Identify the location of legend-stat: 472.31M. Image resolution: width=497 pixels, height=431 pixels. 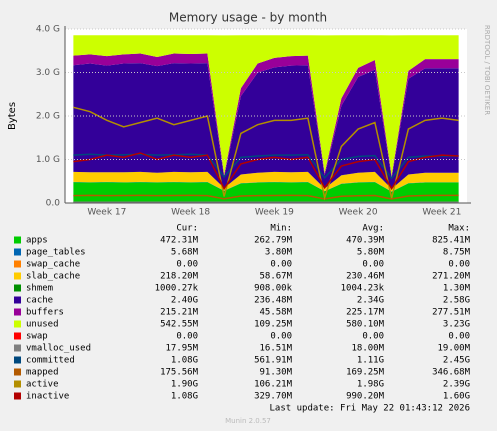
(179, 241).